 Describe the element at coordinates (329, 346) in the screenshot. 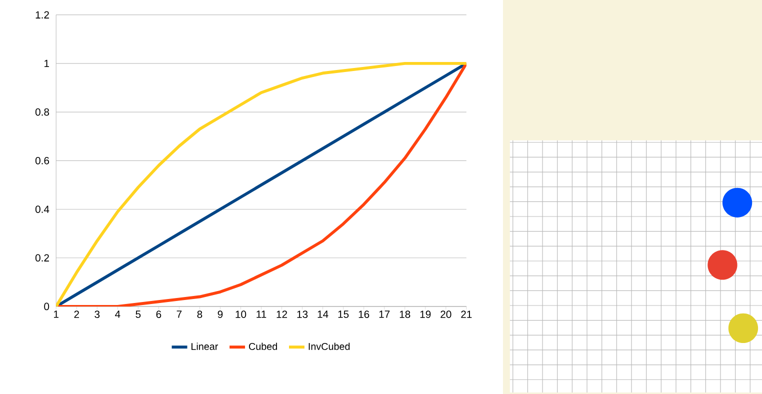

I see `legend-label: InvCubed` at that location.